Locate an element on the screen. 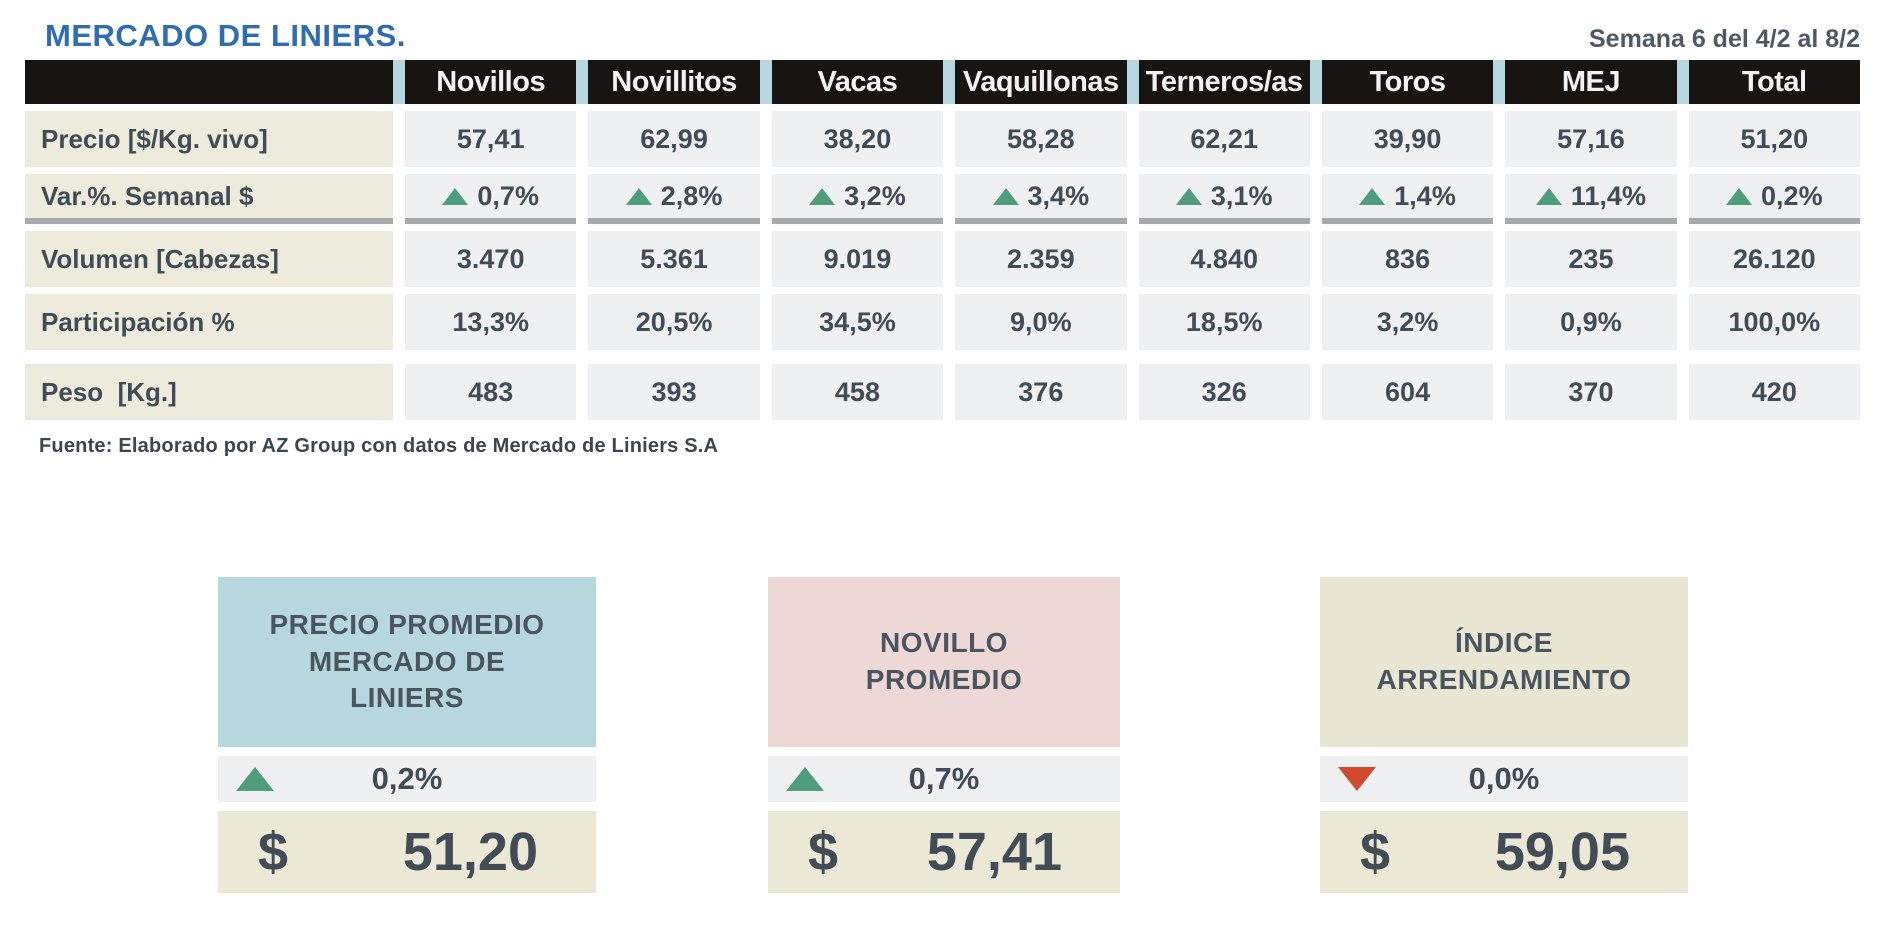  table-cell: 2.359 is located at coordinates (1041, 259).